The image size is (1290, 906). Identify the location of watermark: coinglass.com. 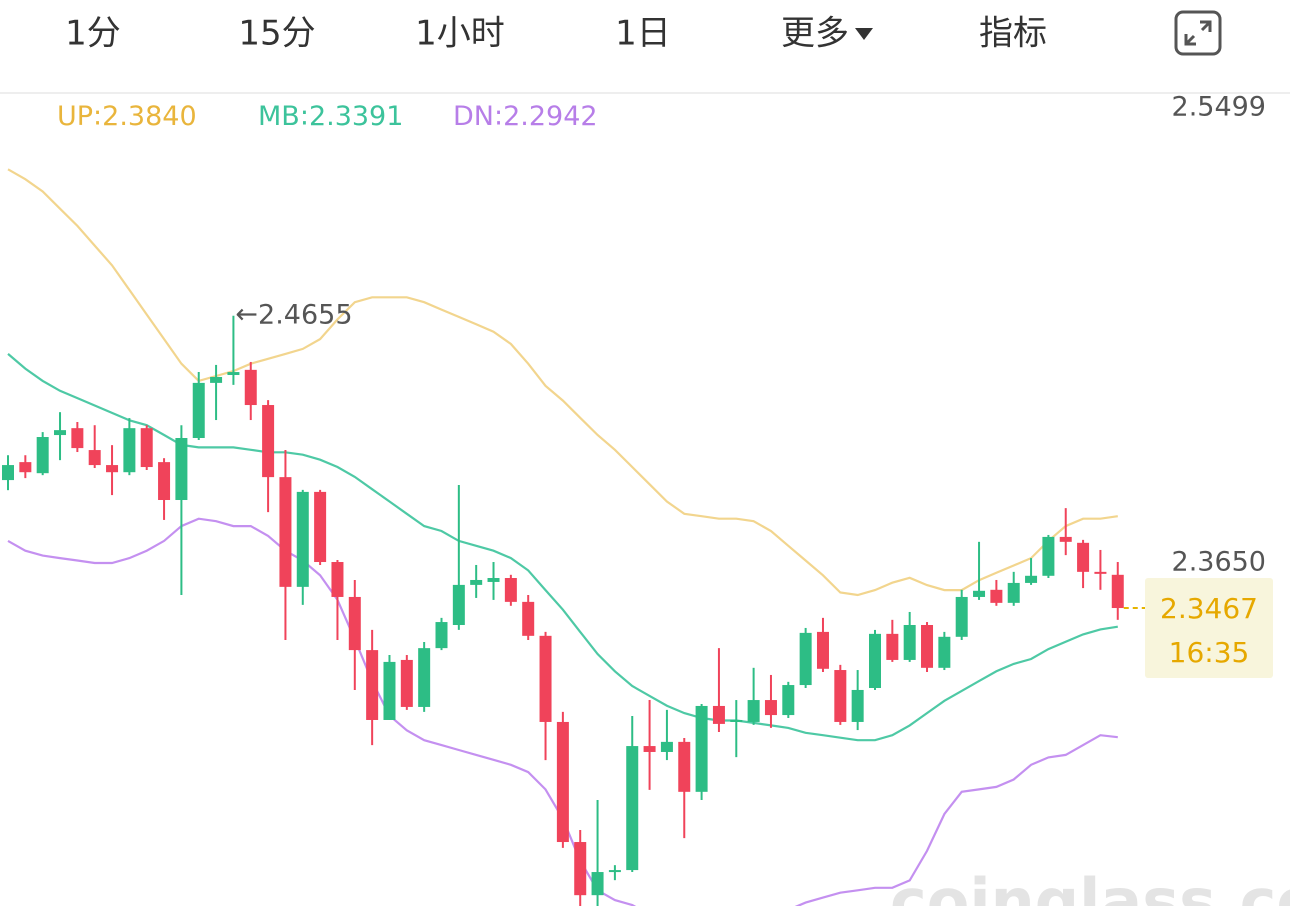
(1090, 885).